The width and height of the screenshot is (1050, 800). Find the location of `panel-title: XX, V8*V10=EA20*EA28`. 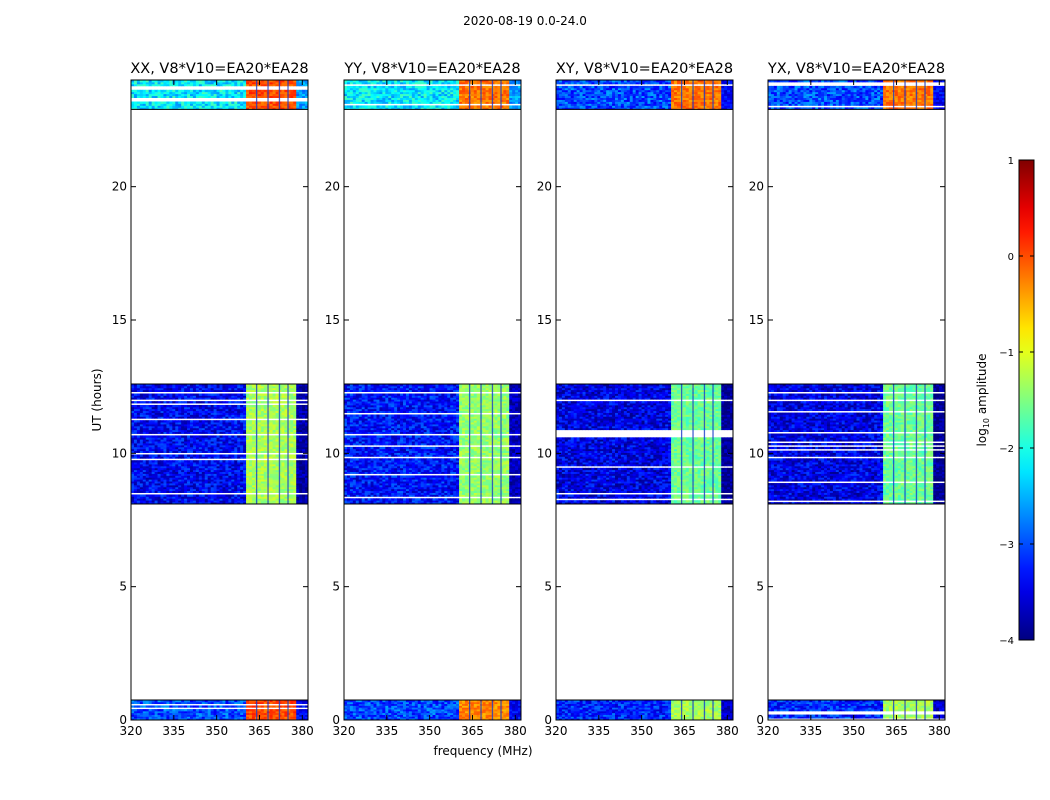

panel-title: XX, V8*V10=EA20*EA28 is located at coordinates (219, 69).